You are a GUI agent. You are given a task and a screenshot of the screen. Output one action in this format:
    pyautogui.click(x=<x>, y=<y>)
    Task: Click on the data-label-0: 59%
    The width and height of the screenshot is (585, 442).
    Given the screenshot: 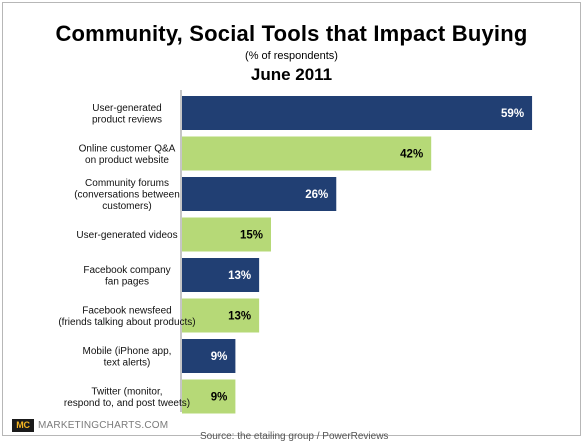 What is the action you would take?
    pyautogui.click(x=512, y=114)
    